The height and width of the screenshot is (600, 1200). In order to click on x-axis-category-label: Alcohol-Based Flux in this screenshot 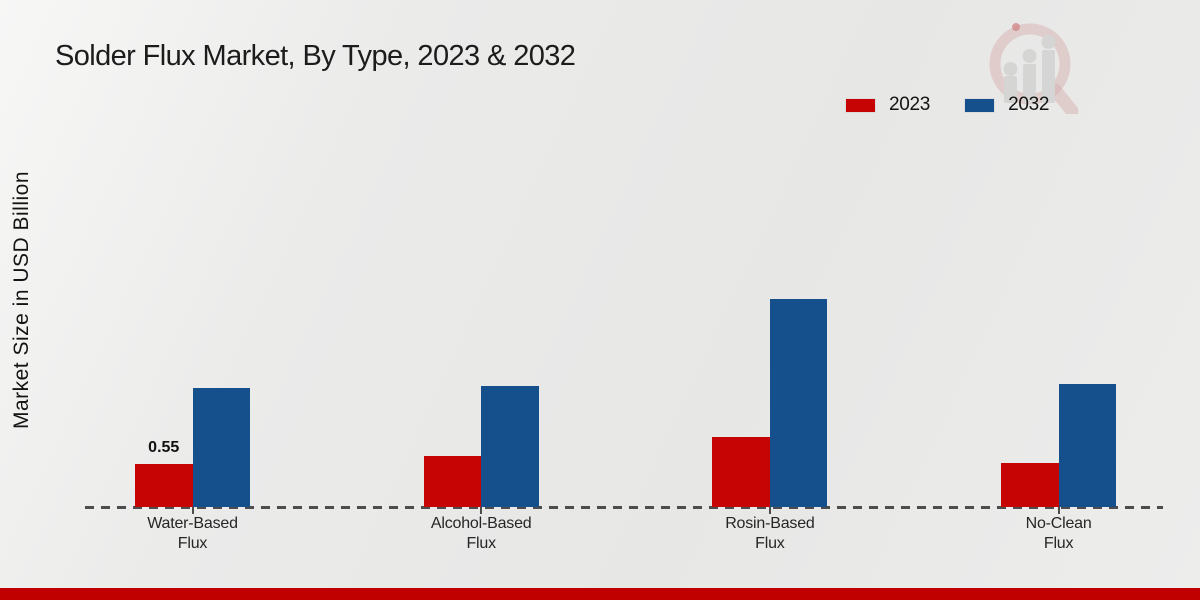, I will do `click(481, 533)`.